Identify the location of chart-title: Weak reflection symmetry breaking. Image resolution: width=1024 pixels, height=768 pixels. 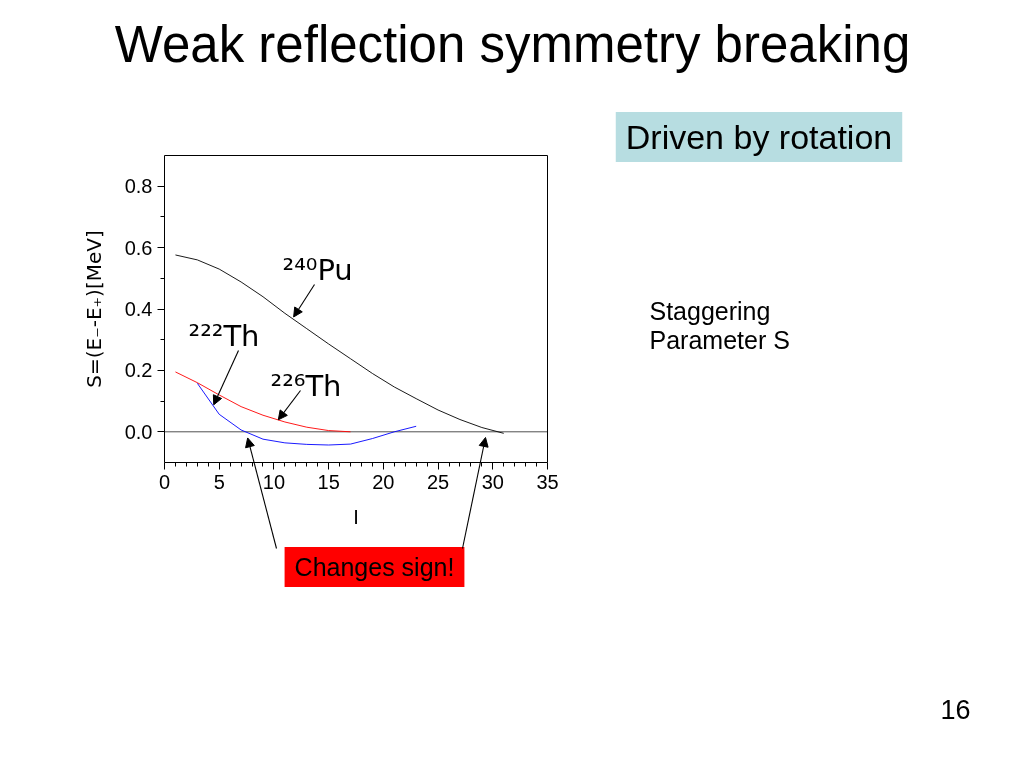
(512, 44).